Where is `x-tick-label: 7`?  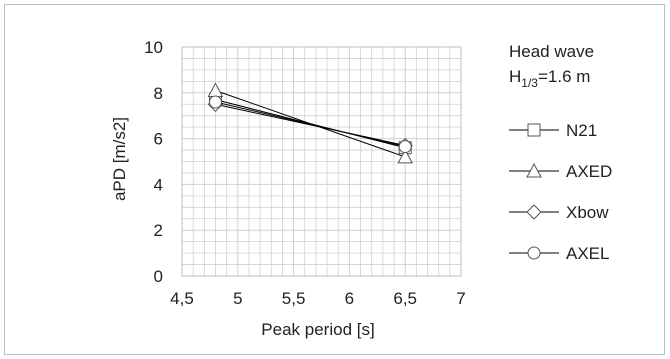
x-tick-label: 7 is located at coordinates (460, 298).